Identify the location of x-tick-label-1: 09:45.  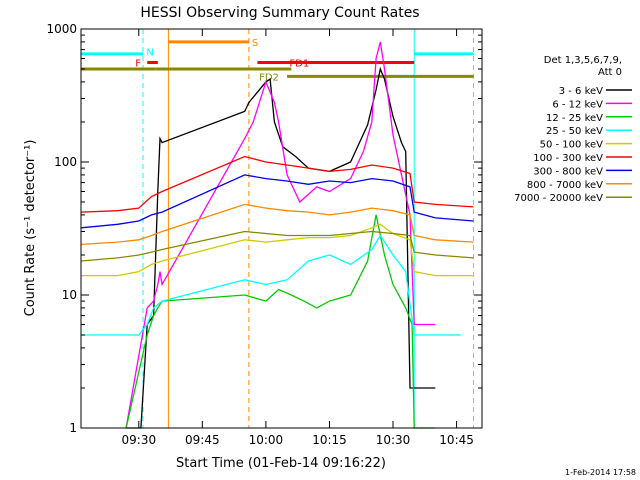
(202, 440).